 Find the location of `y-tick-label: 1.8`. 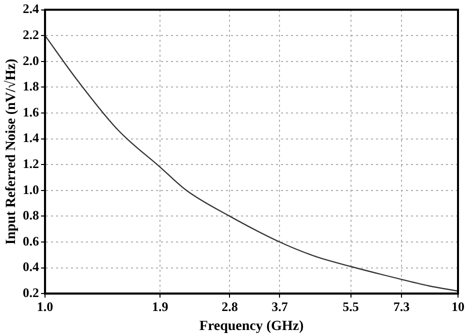

y-tick-label: 1.8 is located at coordinates (31, 86).